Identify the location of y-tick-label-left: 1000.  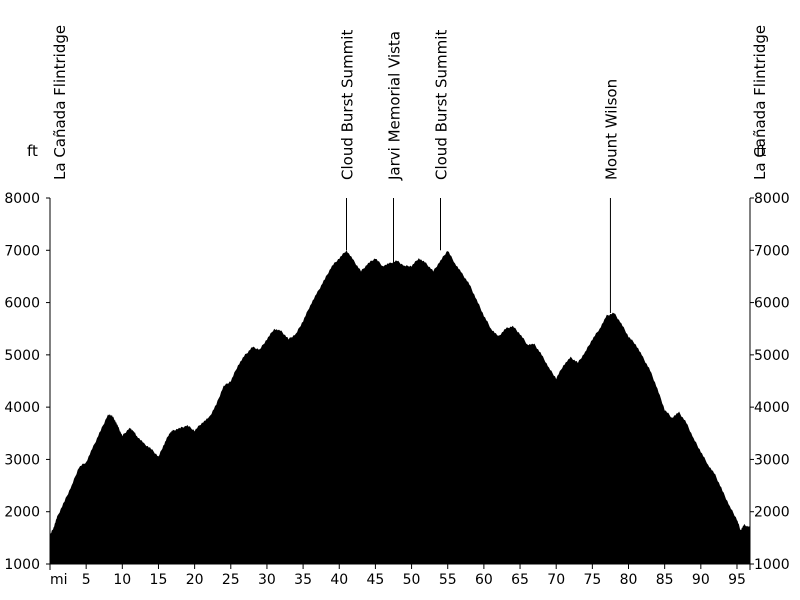
(22, 565).